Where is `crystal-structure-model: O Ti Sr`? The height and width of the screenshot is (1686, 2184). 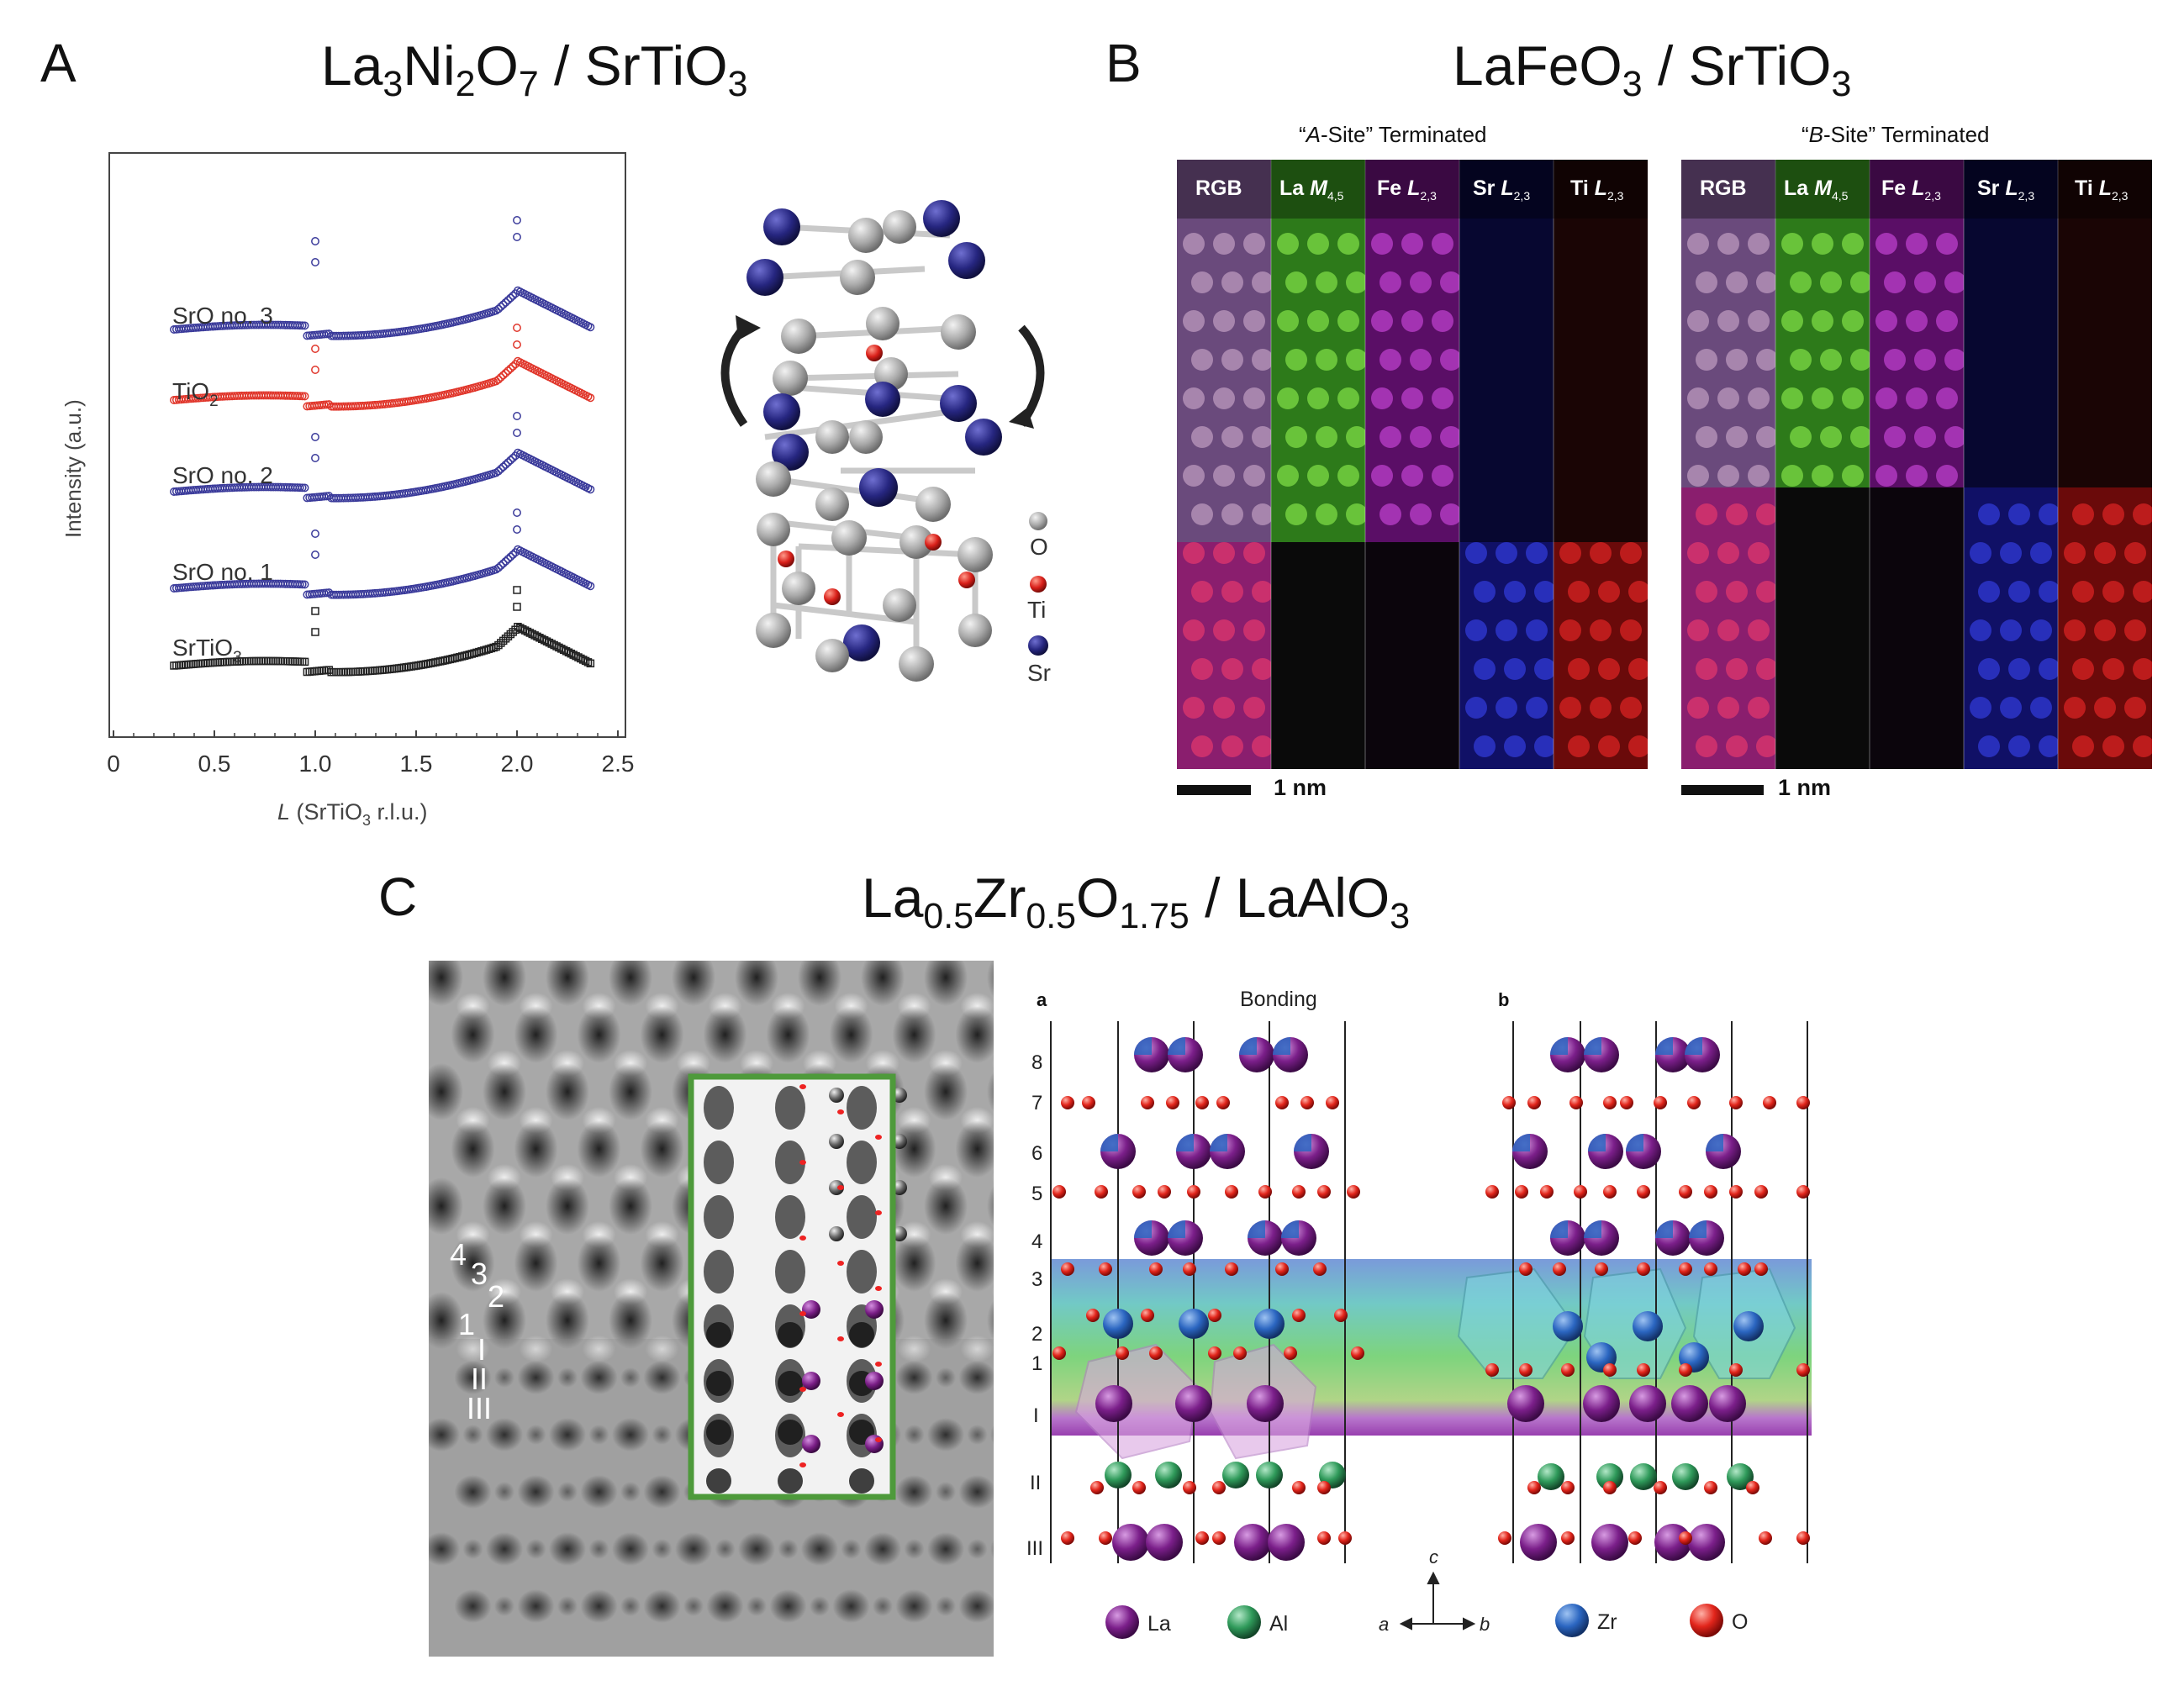
crystal-structure-model: O Ti Sr is located at coordinates (886, 443).